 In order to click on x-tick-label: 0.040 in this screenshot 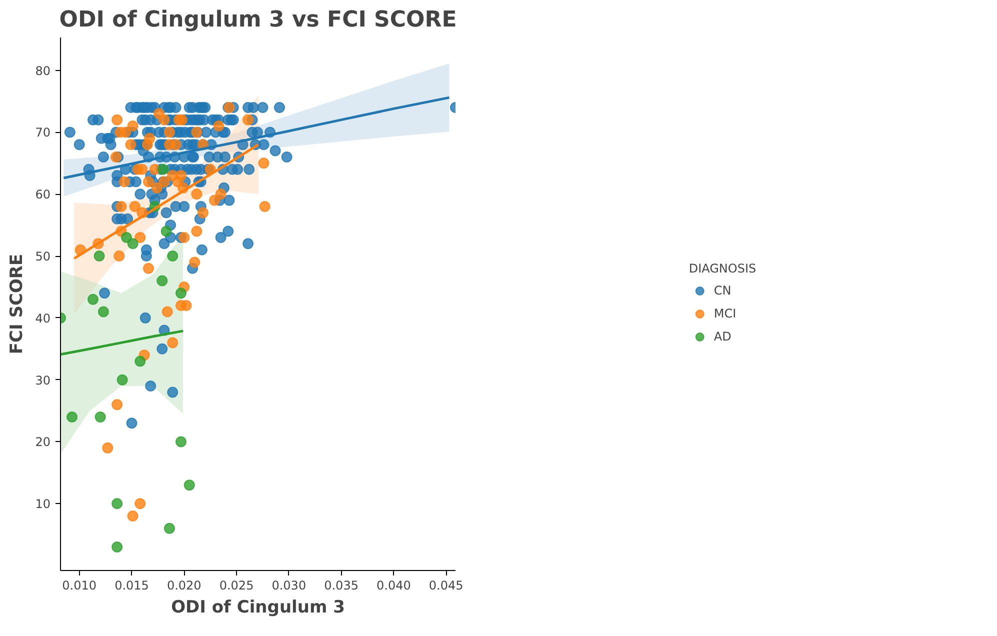, I will do `click(393, 585)`.